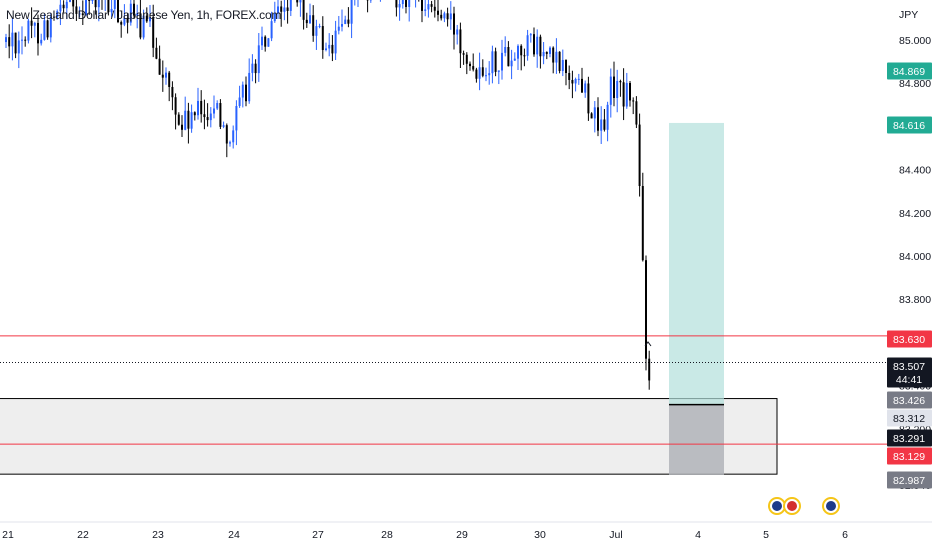 This screenshot has width=932, height=555. Describe the element at coordinates (698, 535) in the screenshot. I see `x-tick-label: 4` at that location.